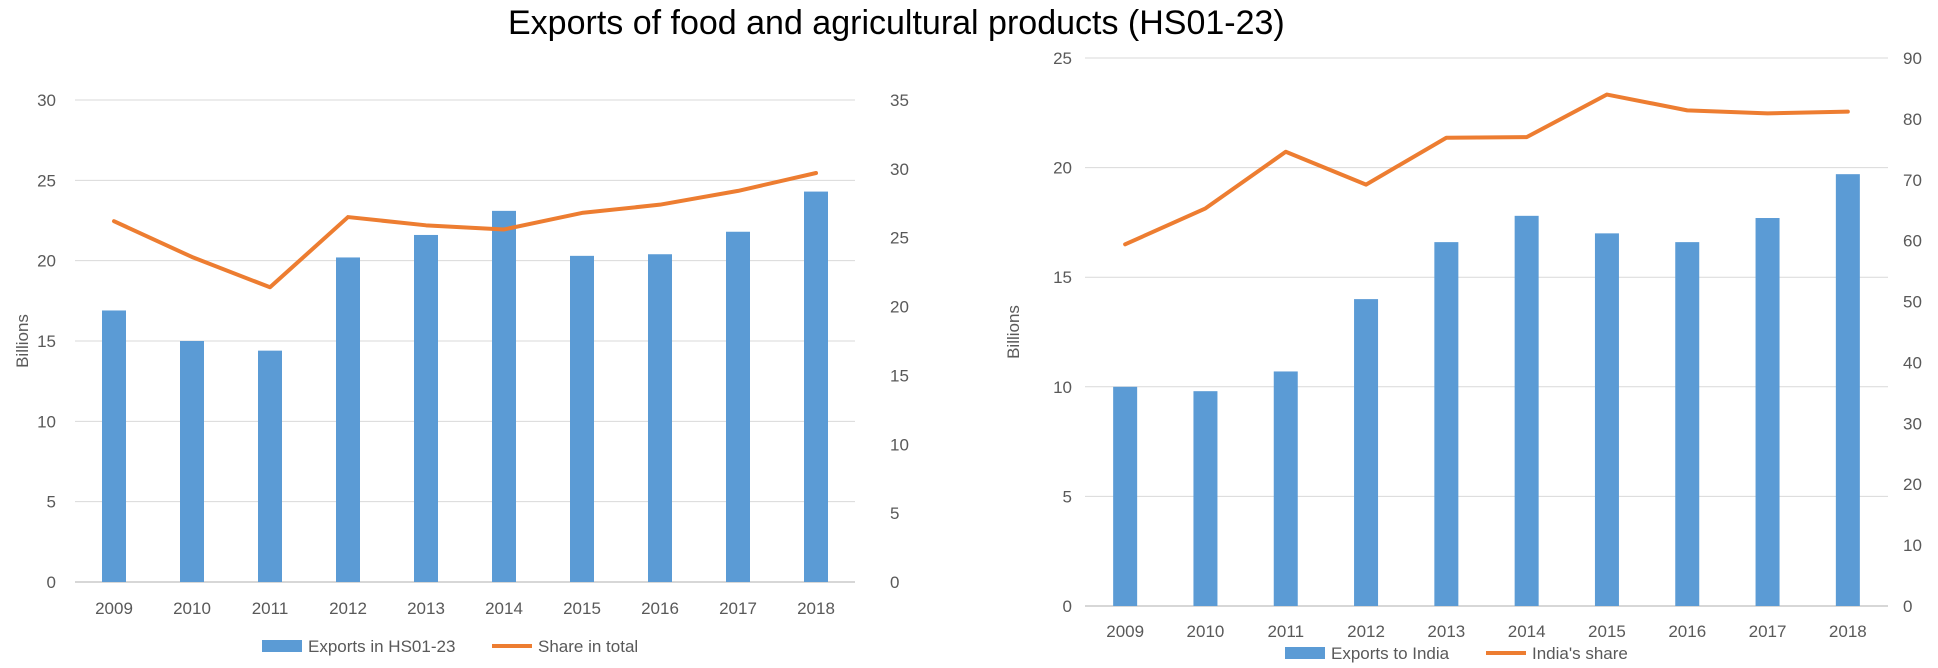  I want to click on y2-tick-label: 35, so click(899, 100).